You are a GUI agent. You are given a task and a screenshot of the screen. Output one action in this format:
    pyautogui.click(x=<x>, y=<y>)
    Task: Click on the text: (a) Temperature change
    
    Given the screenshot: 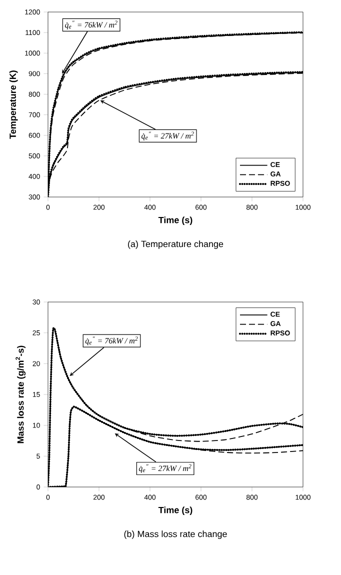 What is the action you would take?
    pyautogui.click(x=176, y=244)
    